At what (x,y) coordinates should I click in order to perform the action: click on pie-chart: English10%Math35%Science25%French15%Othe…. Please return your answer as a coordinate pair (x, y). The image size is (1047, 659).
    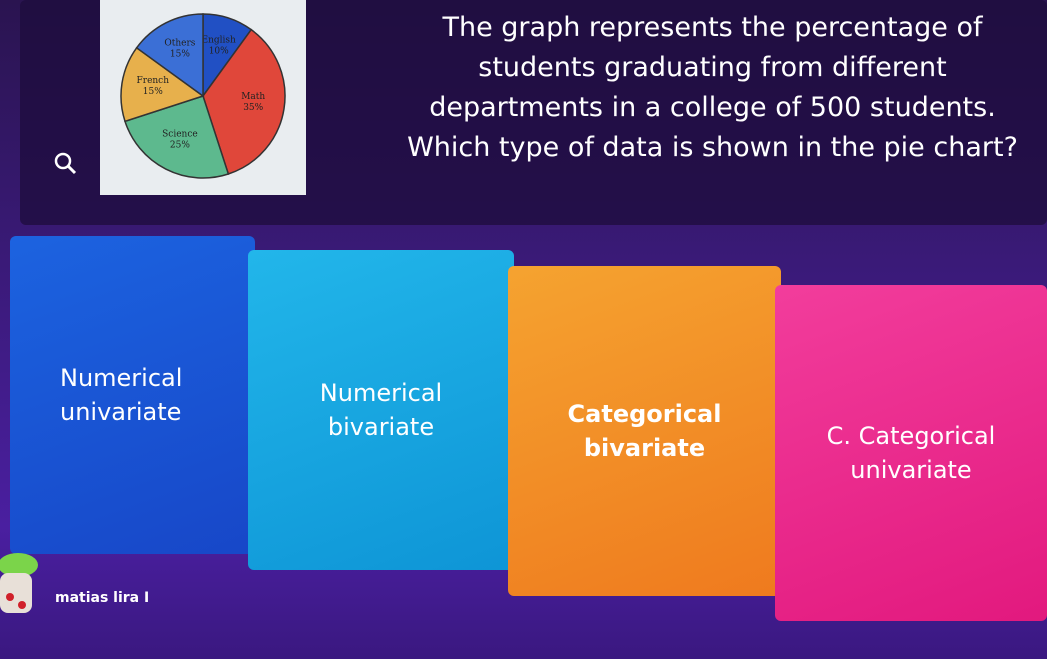
    Looking at the image, I should click on (203, 96).